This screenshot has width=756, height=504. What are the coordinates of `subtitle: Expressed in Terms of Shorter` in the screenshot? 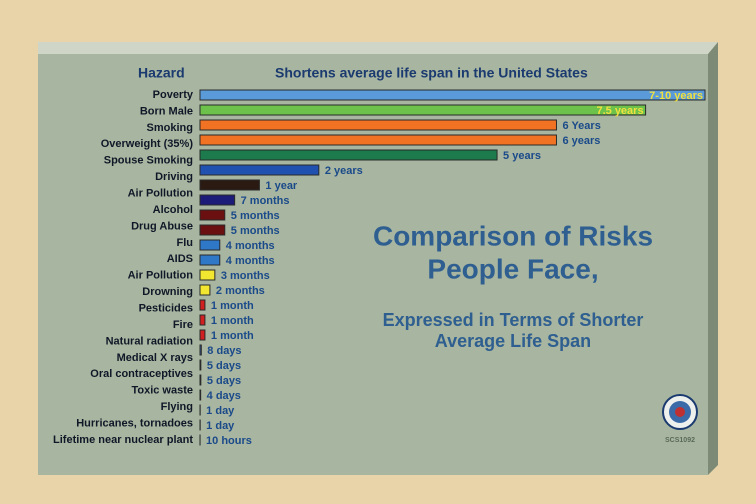 It's located at (513, 320).